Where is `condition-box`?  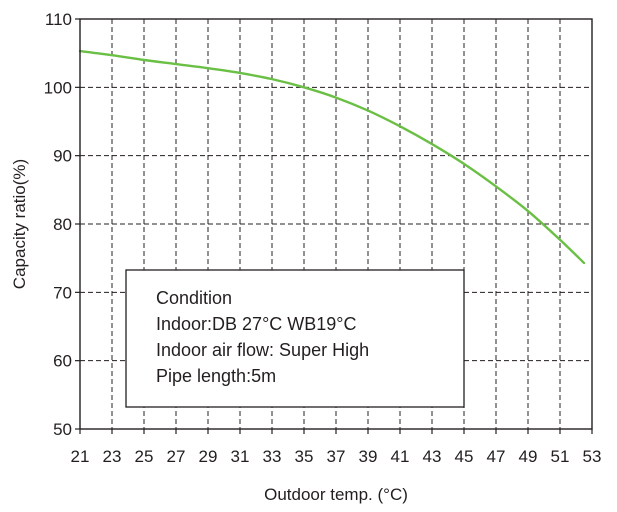 condition-box is located at coordinates (295, 338).